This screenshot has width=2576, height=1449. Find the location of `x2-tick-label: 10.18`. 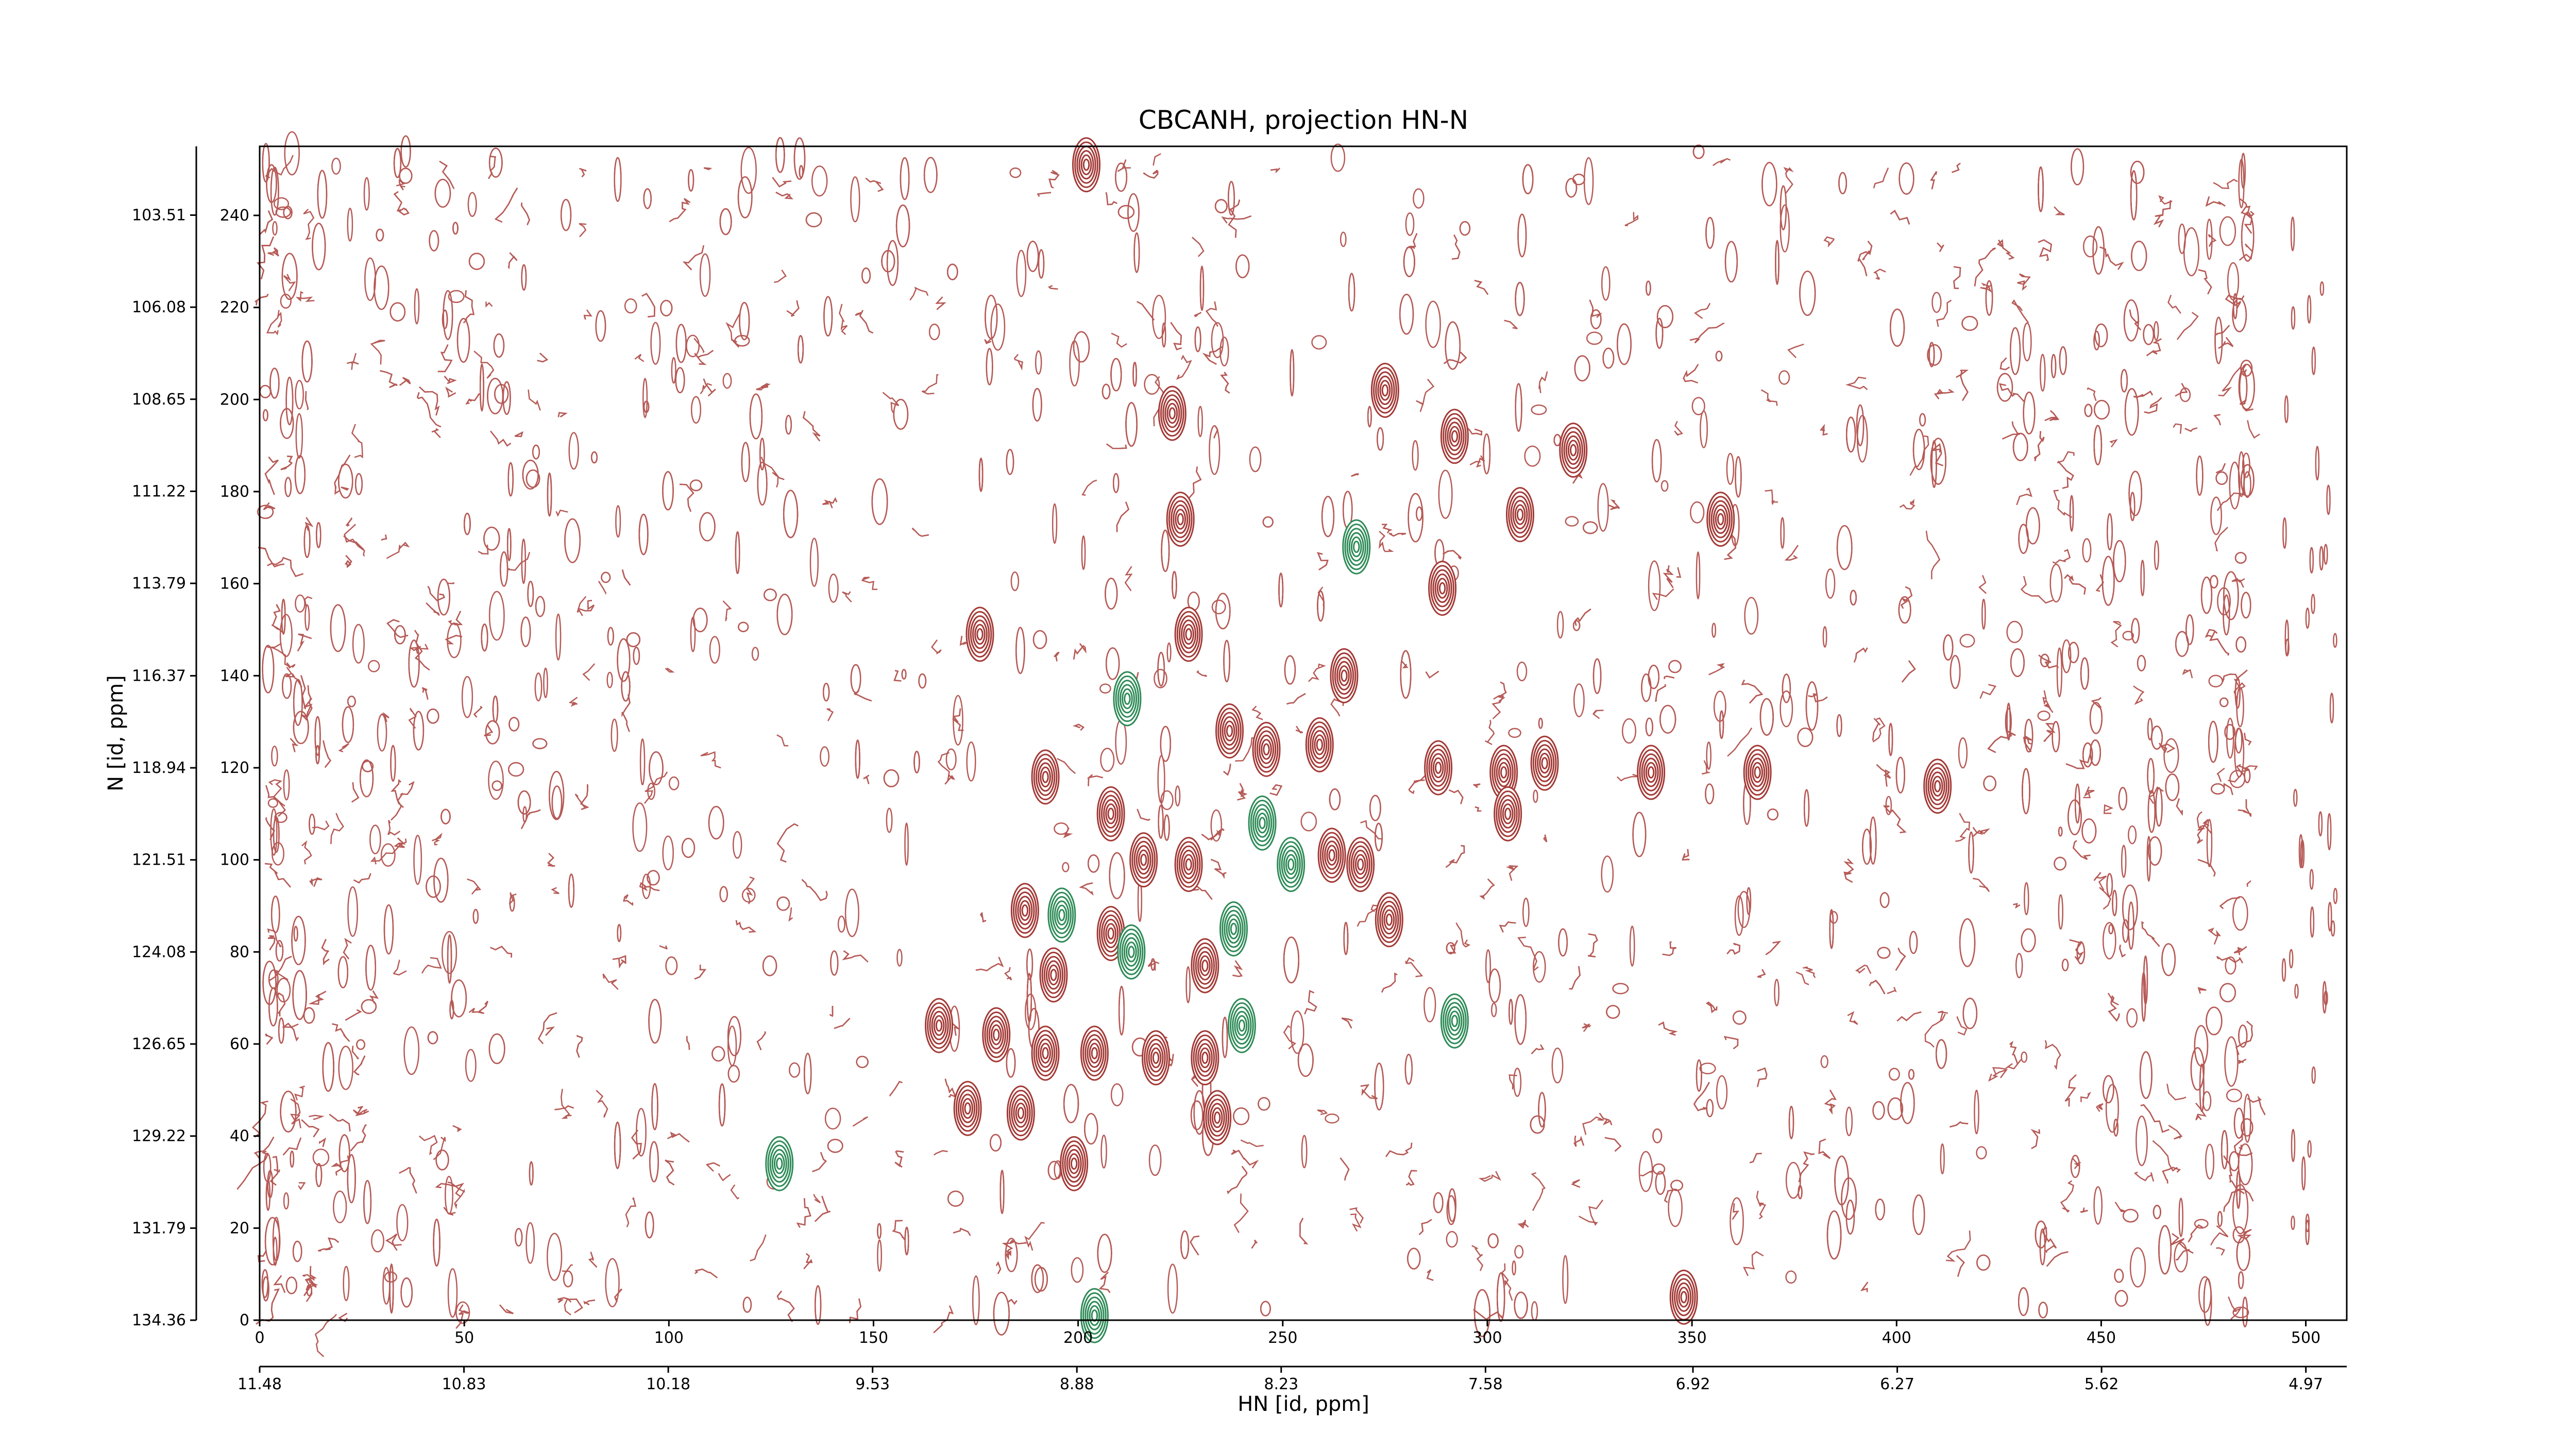

x2-tick-label: 10.18 is located at coordinates (668, 1384).